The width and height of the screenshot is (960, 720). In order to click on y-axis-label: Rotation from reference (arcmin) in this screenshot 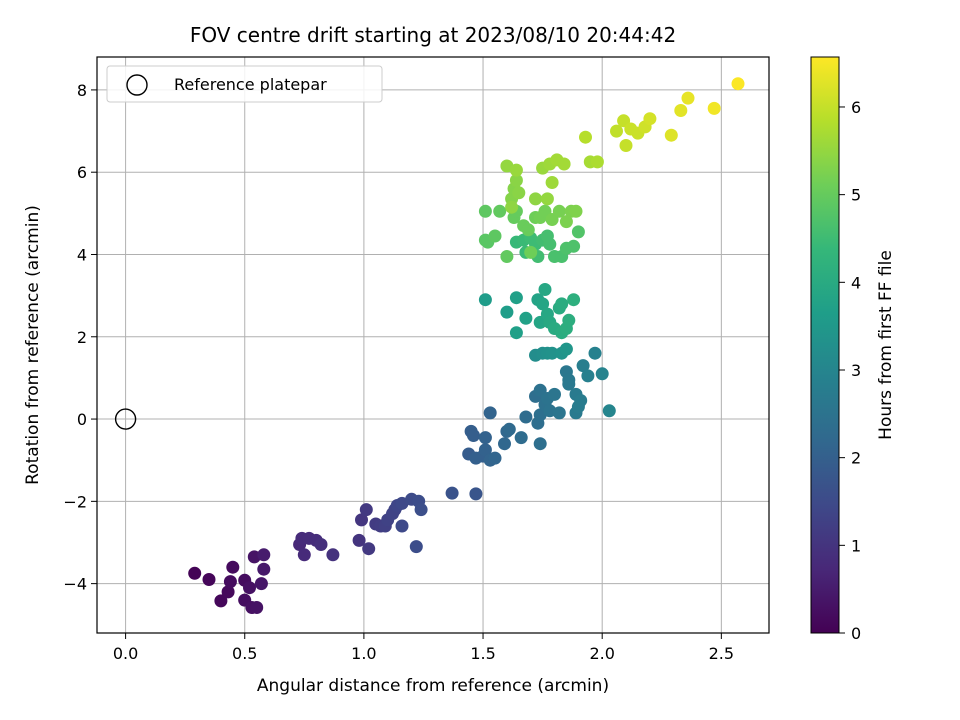, I will do `click(33, 345)`.